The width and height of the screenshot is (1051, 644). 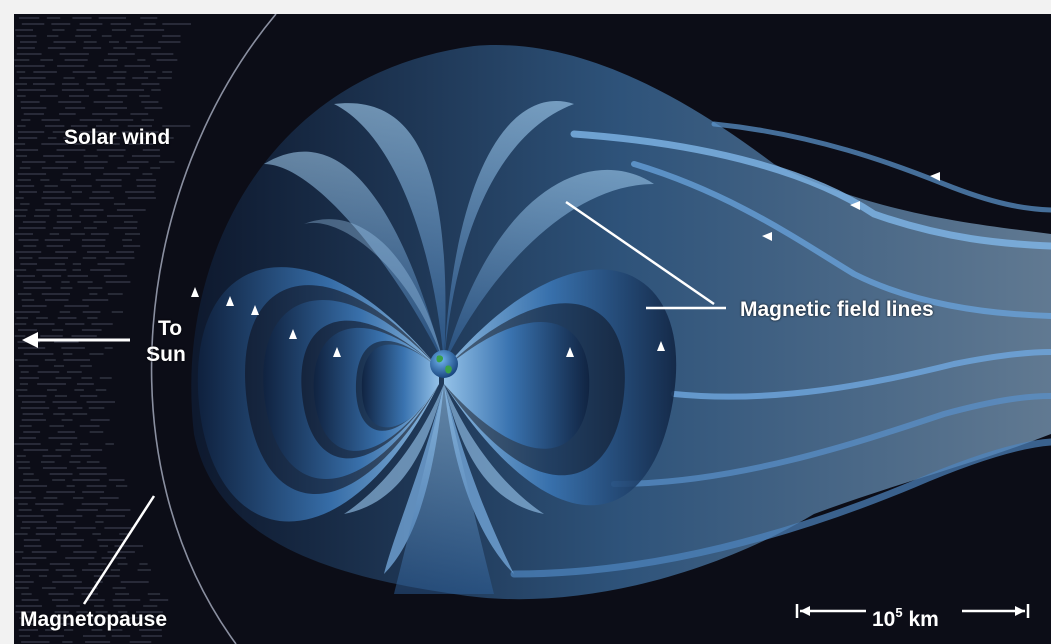 What do you see at coordinates (560, 387) in the screenshot?
I see `nightside-field-loops` at bounding box center [560, 387].